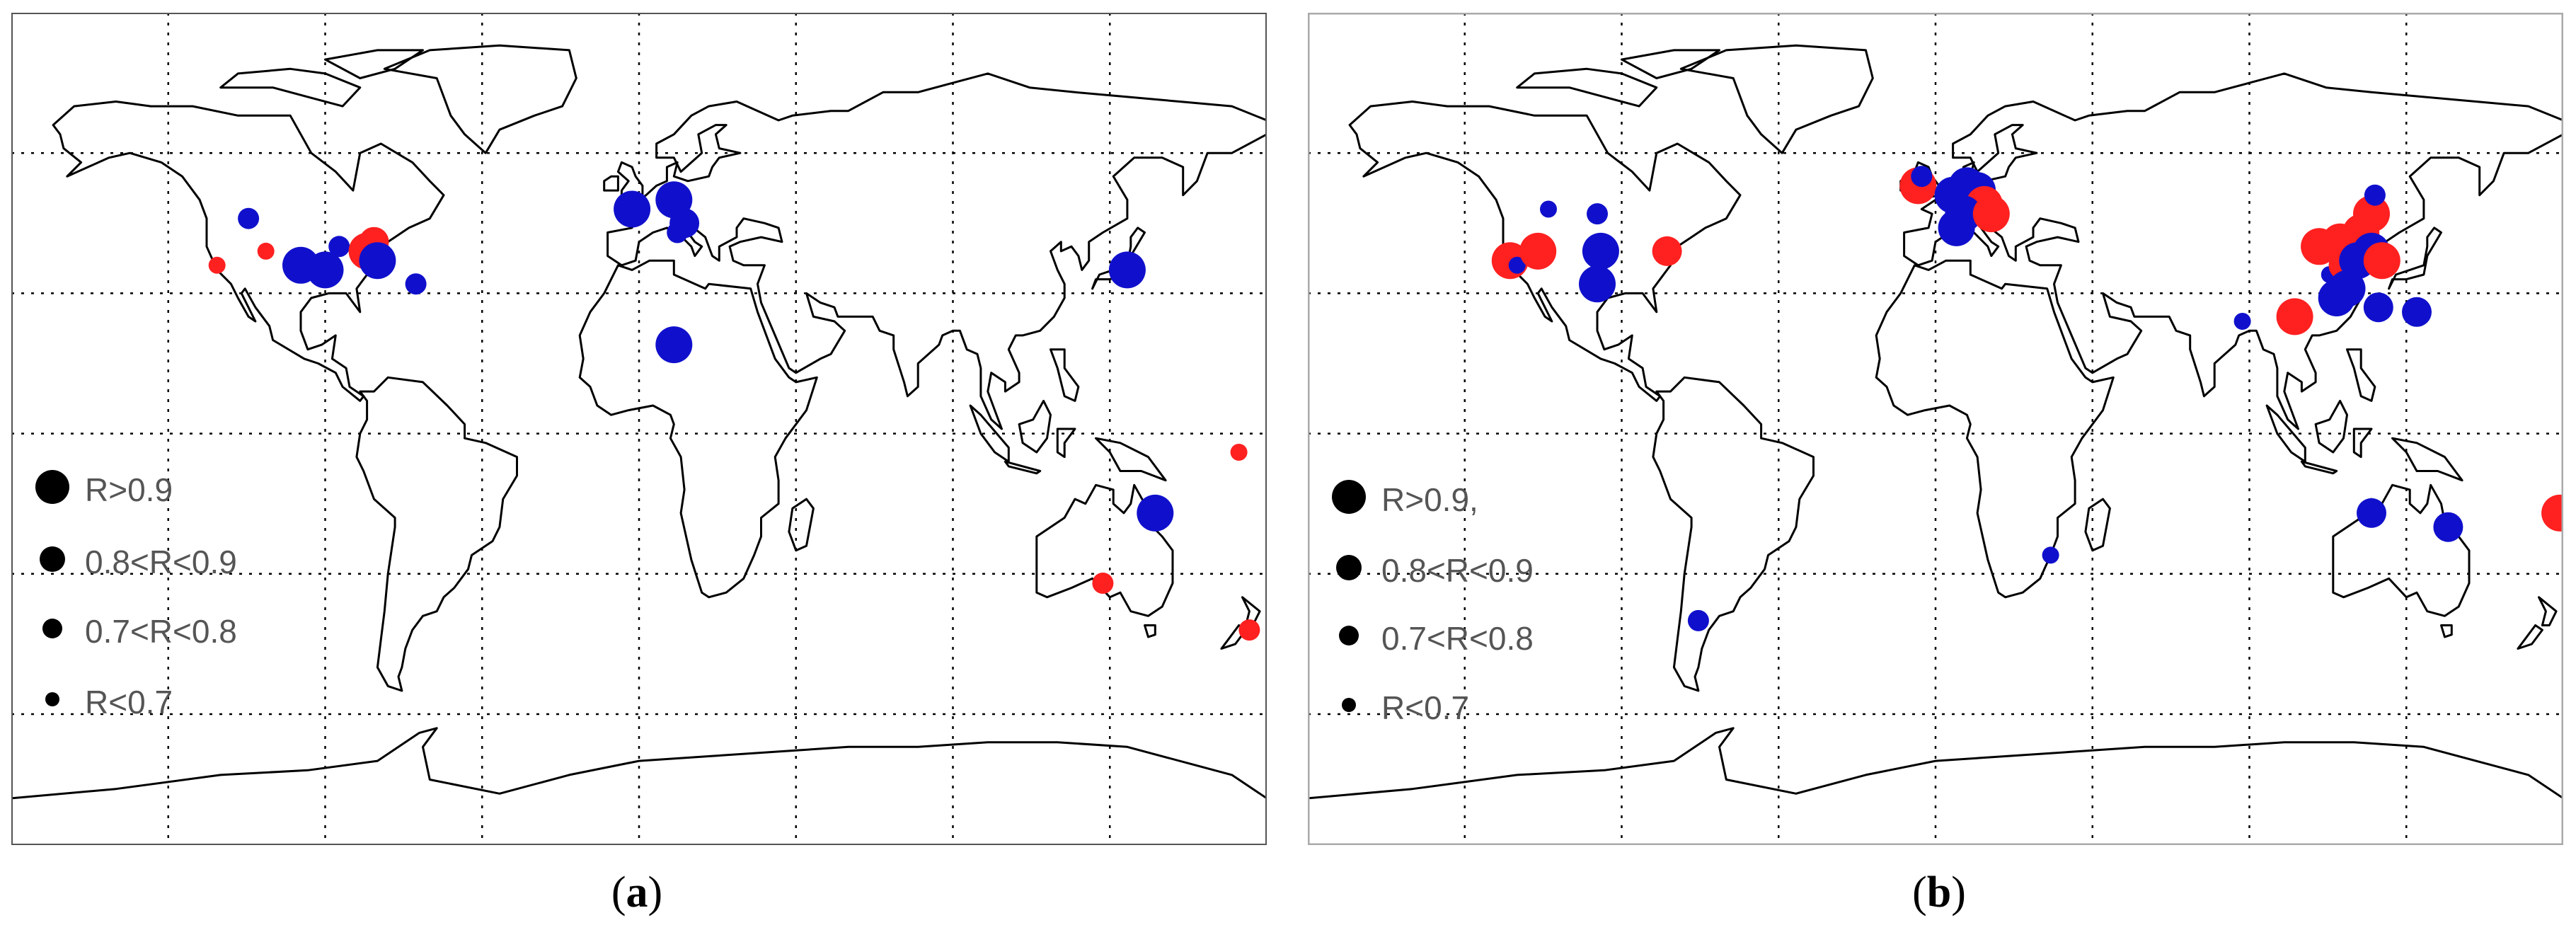  Describe the element at coordinates (1430, 499) in the screenshot. I see `legend-label-b-1: R>0.9,` at that location.